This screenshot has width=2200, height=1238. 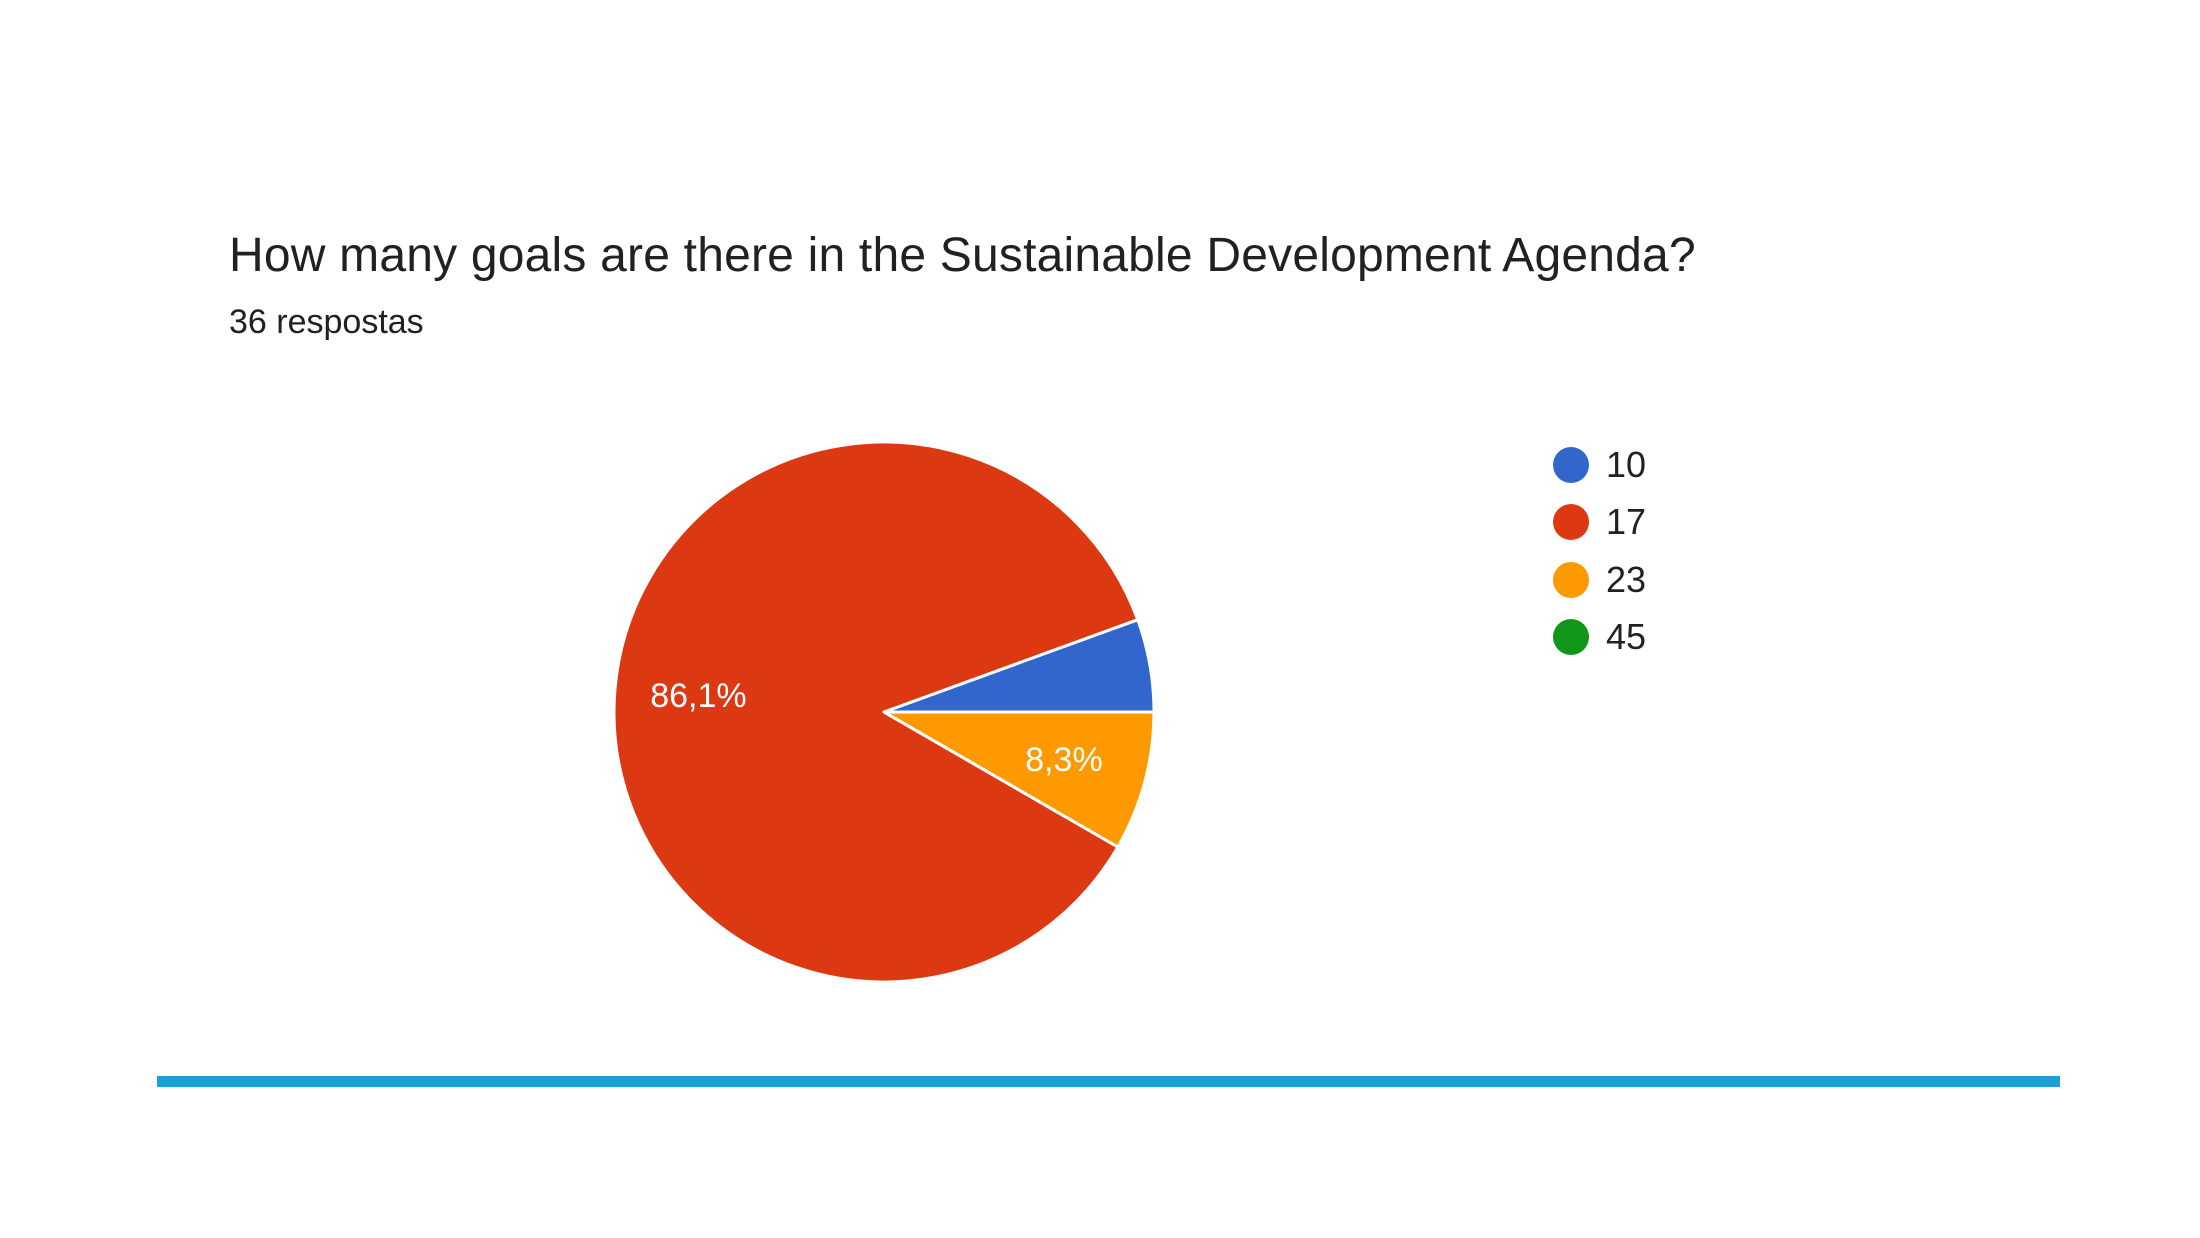 What do you see at coordinates (1626, 579) in the screenshot?
I see `legend-label-23: 23` at bounding box center [1626, 579].